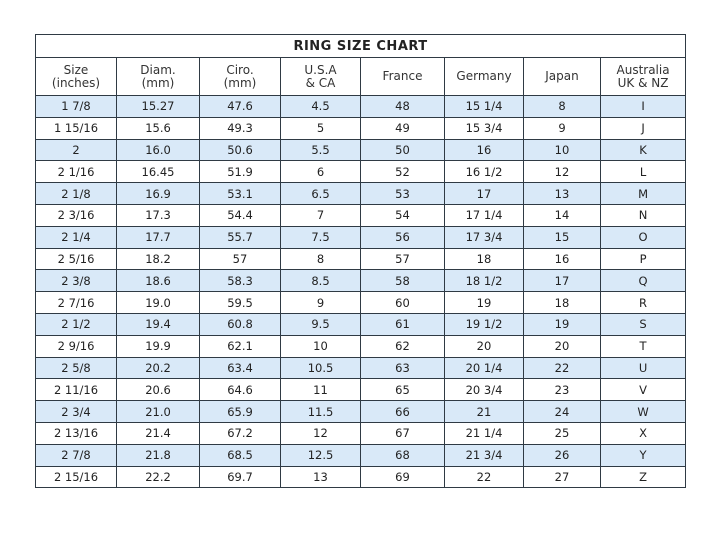 The image size is (708, 549). I want to click on cell-australia-uk-nz: V, so click(643, 390).